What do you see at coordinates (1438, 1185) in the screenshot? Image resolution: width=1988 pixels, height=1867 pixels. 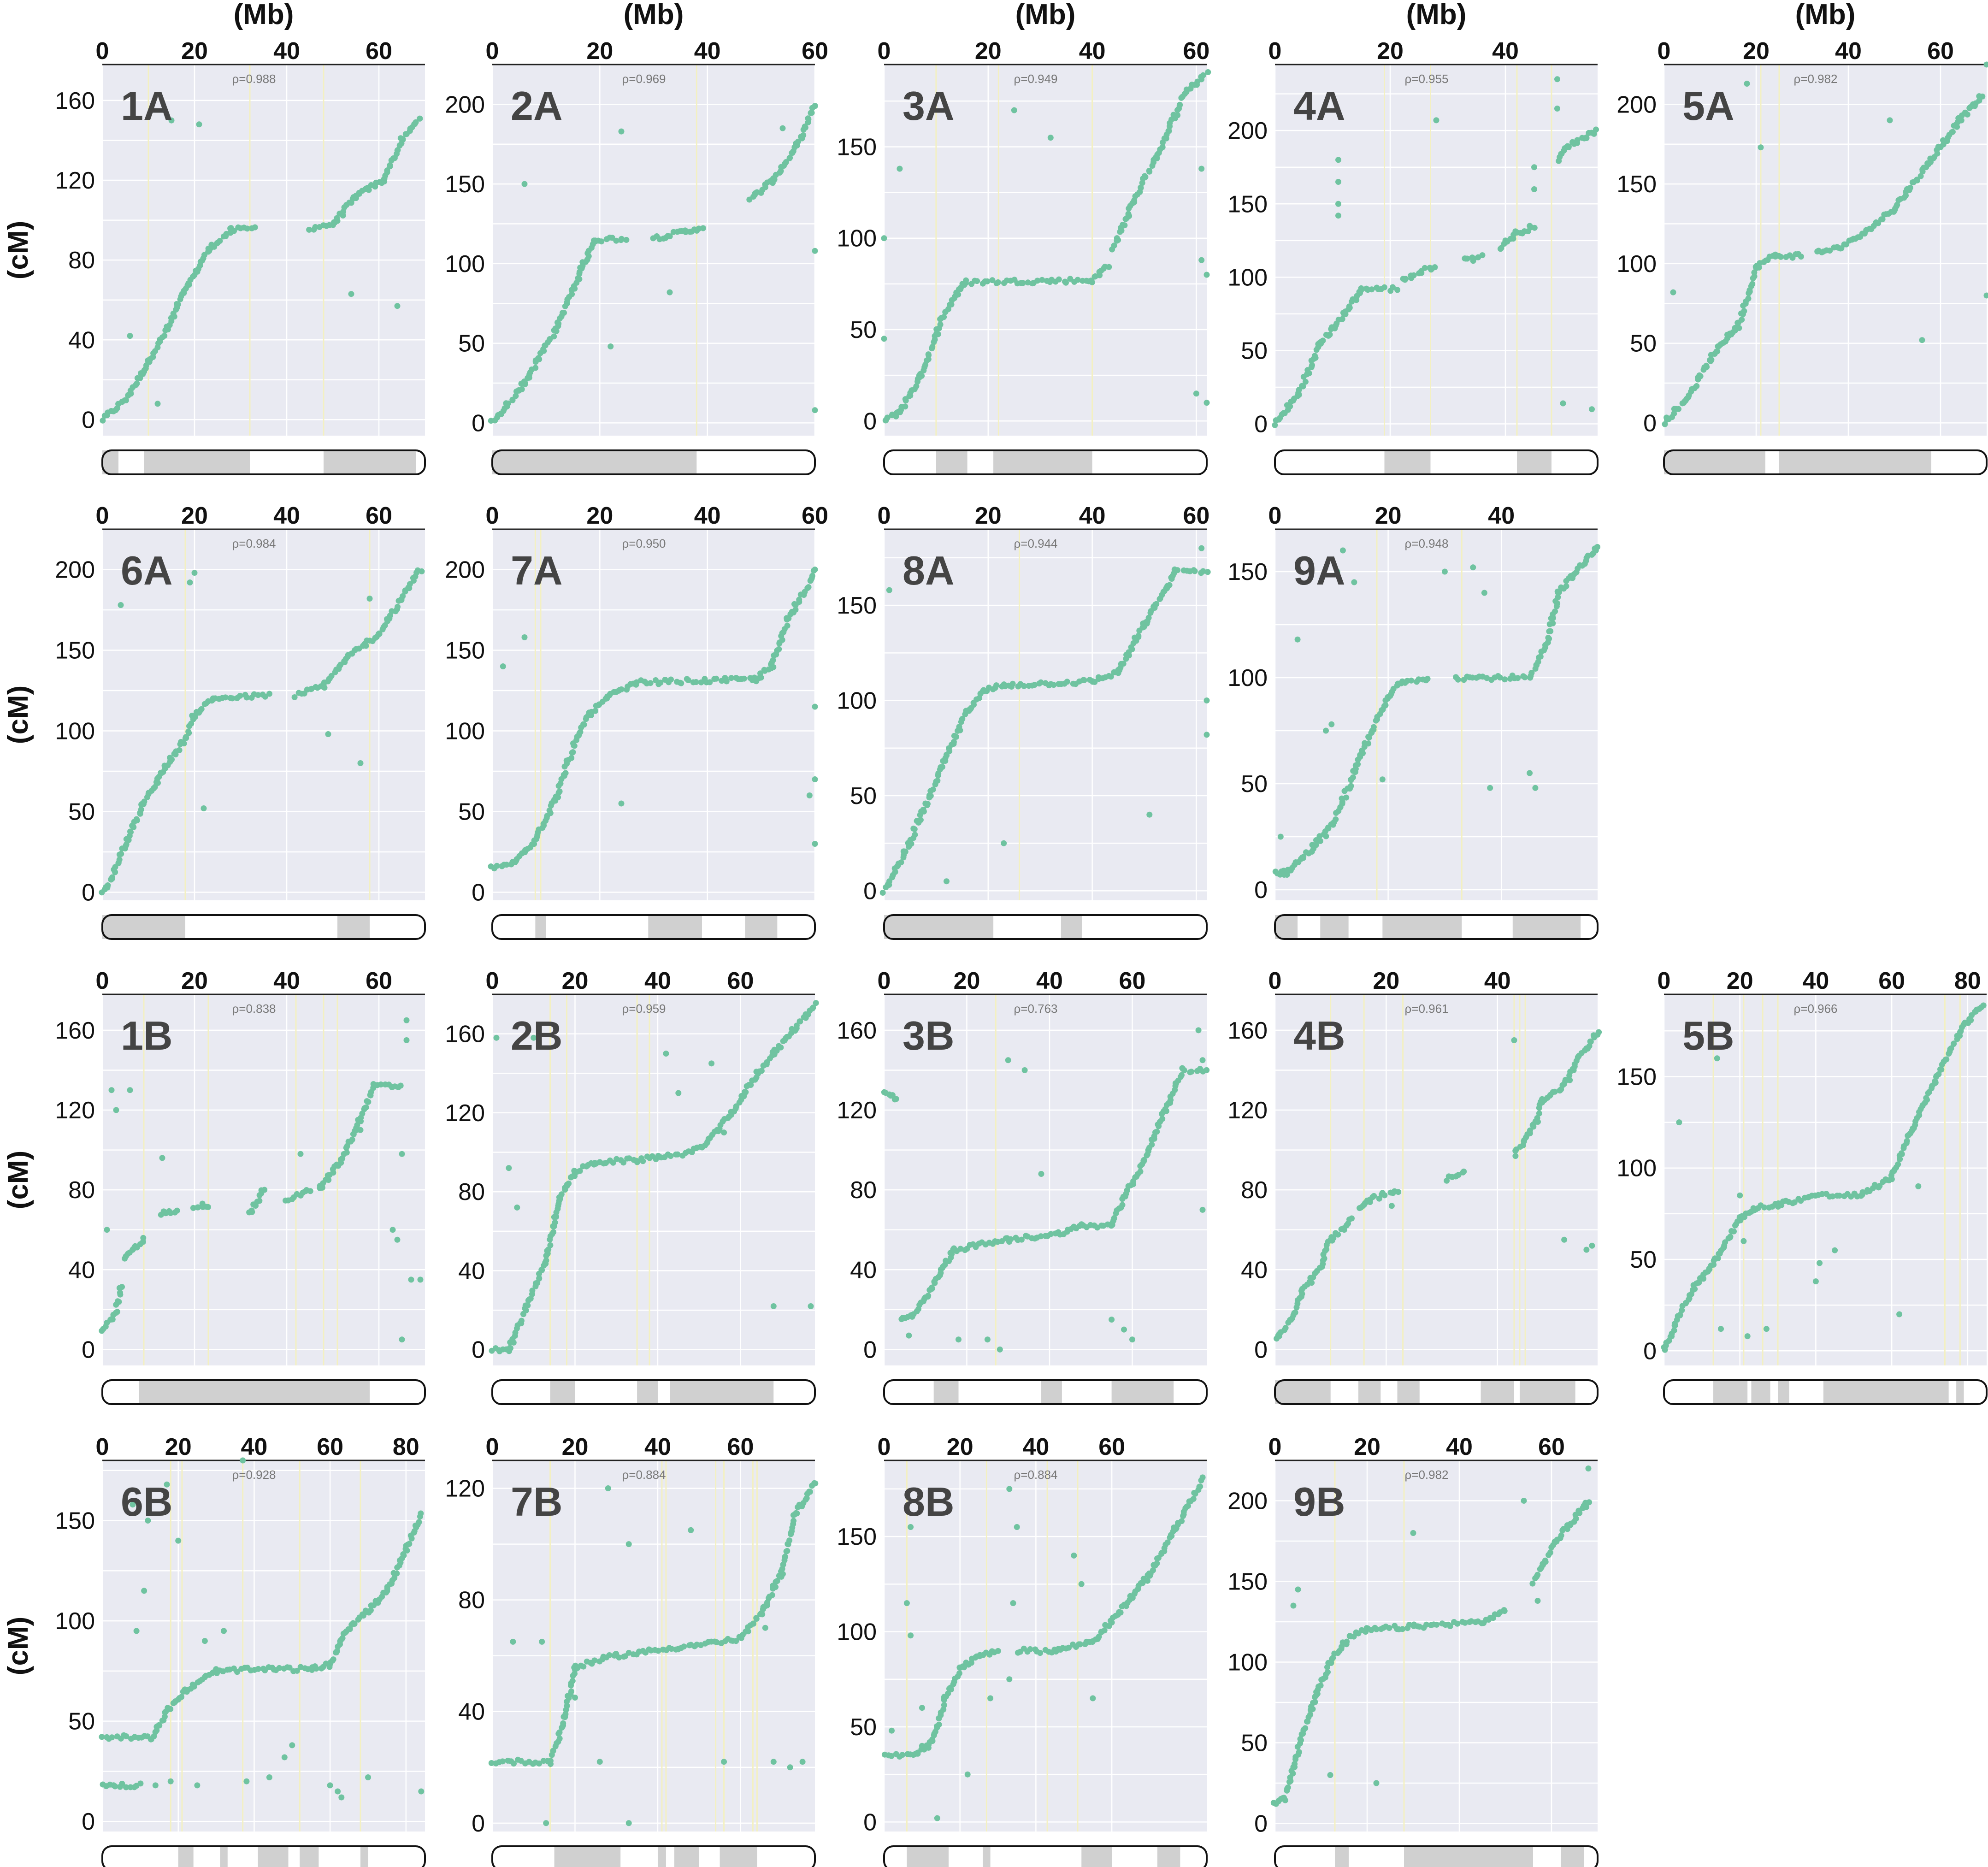 I see `points-4B` at bounding box center [1438, 1185].